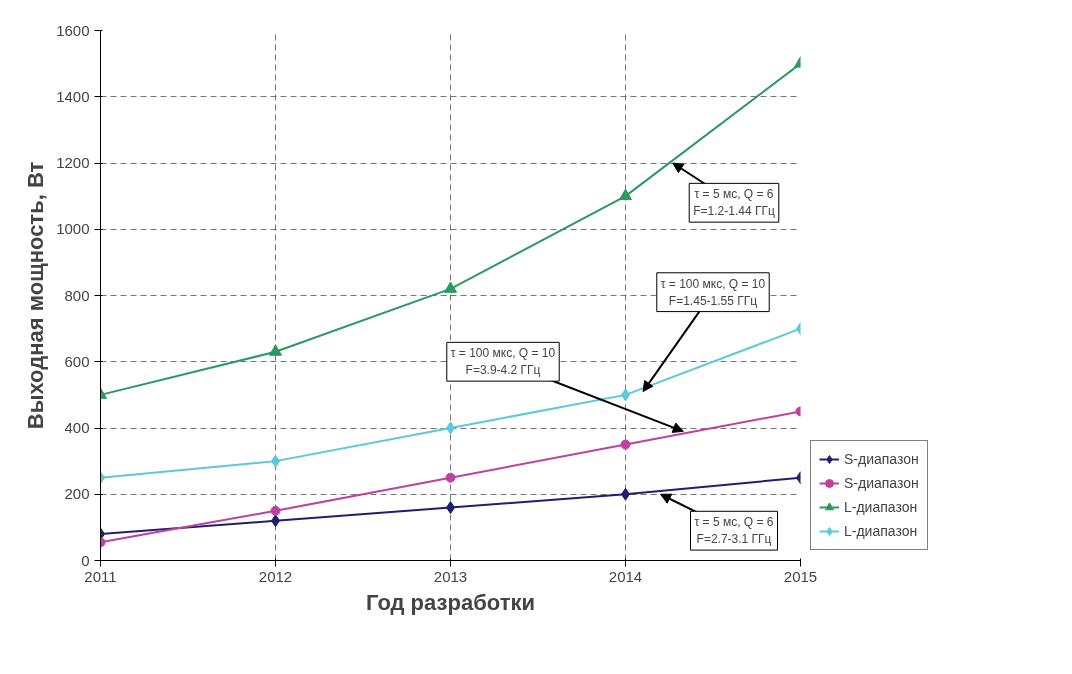 The height and width of the screenshot is (674, 1072). Describe the element at coordinates (450, 576) in the screenshot. I see `x-tick-label: 2013` at that location.